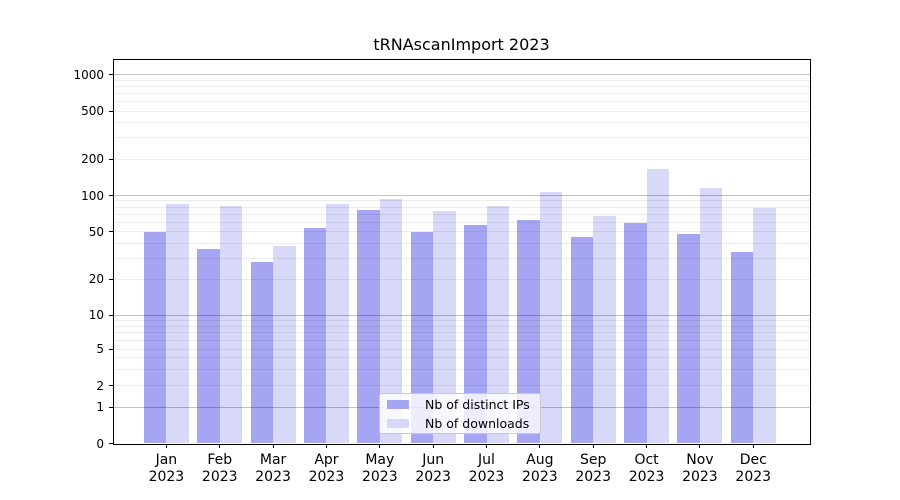 The width and height of the screenshot is (900, 500). I want to click on bar-ips-oct, so click(635, 333).